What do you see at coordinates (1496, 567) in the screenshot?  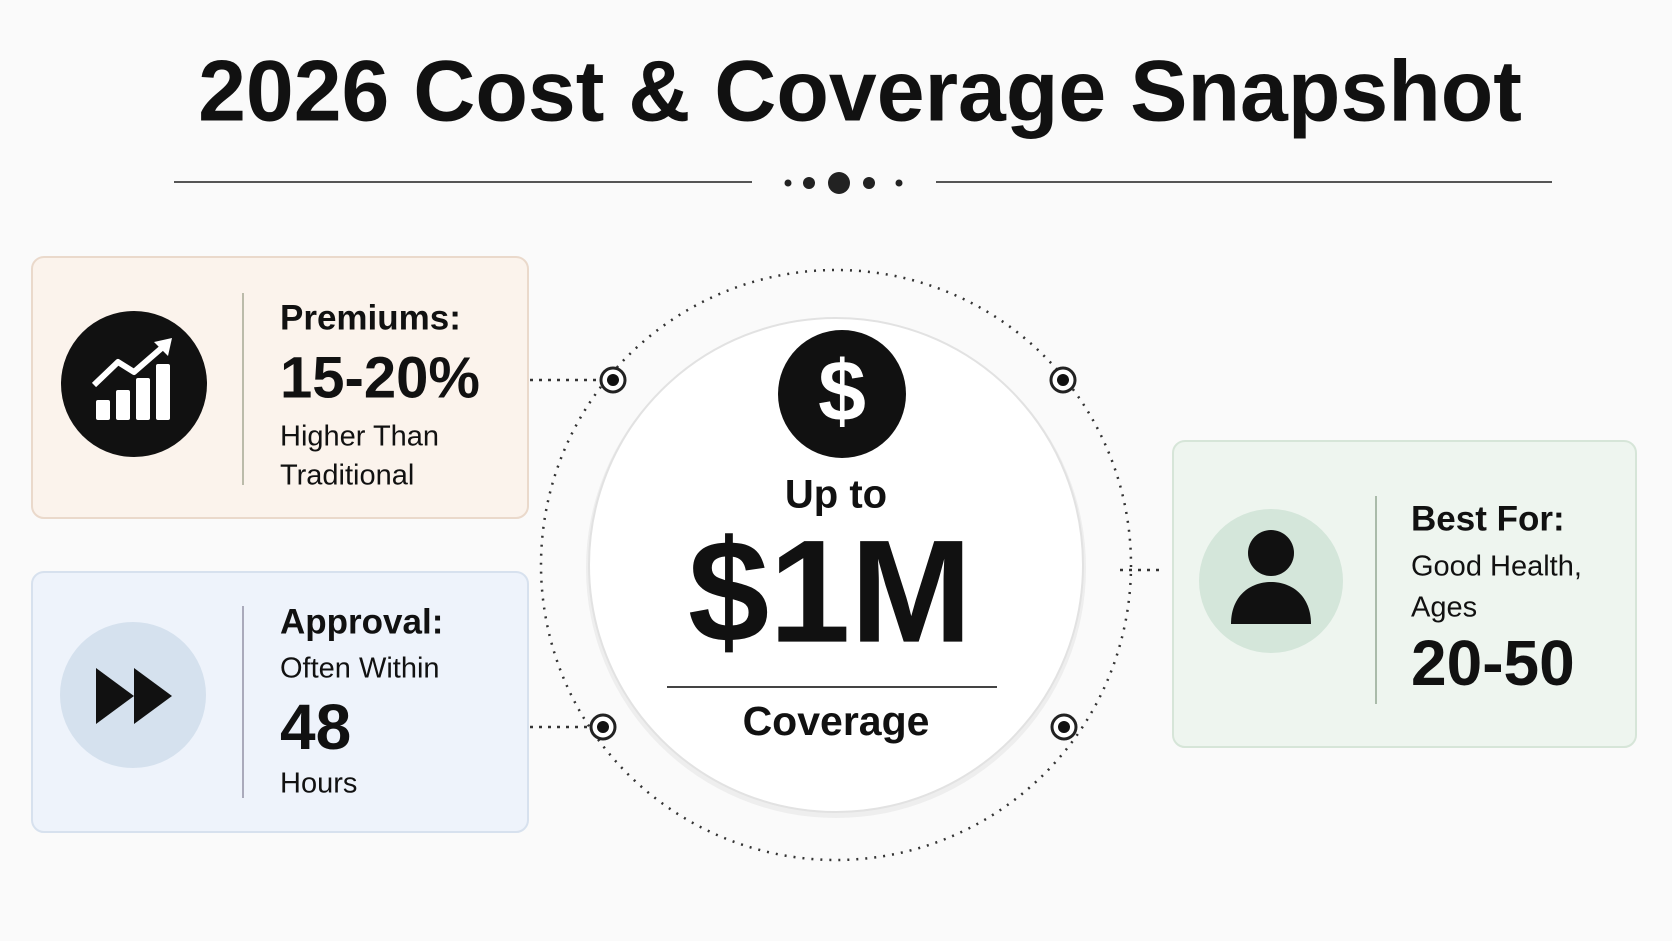 I see `best-for-lead: Good Health,` at bounding box center [1496, 567].